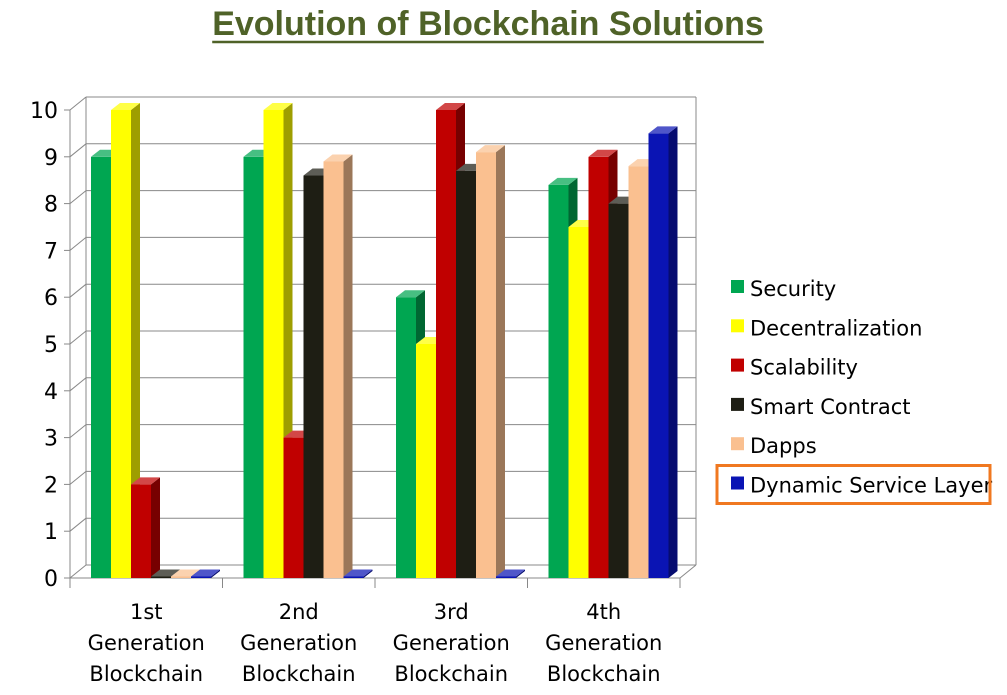  What do you see at coordinates (298, 643) in the screenshot?
I see `x-tick-label: 2nd Generation Blockchain` at bounding box center [298, 643].